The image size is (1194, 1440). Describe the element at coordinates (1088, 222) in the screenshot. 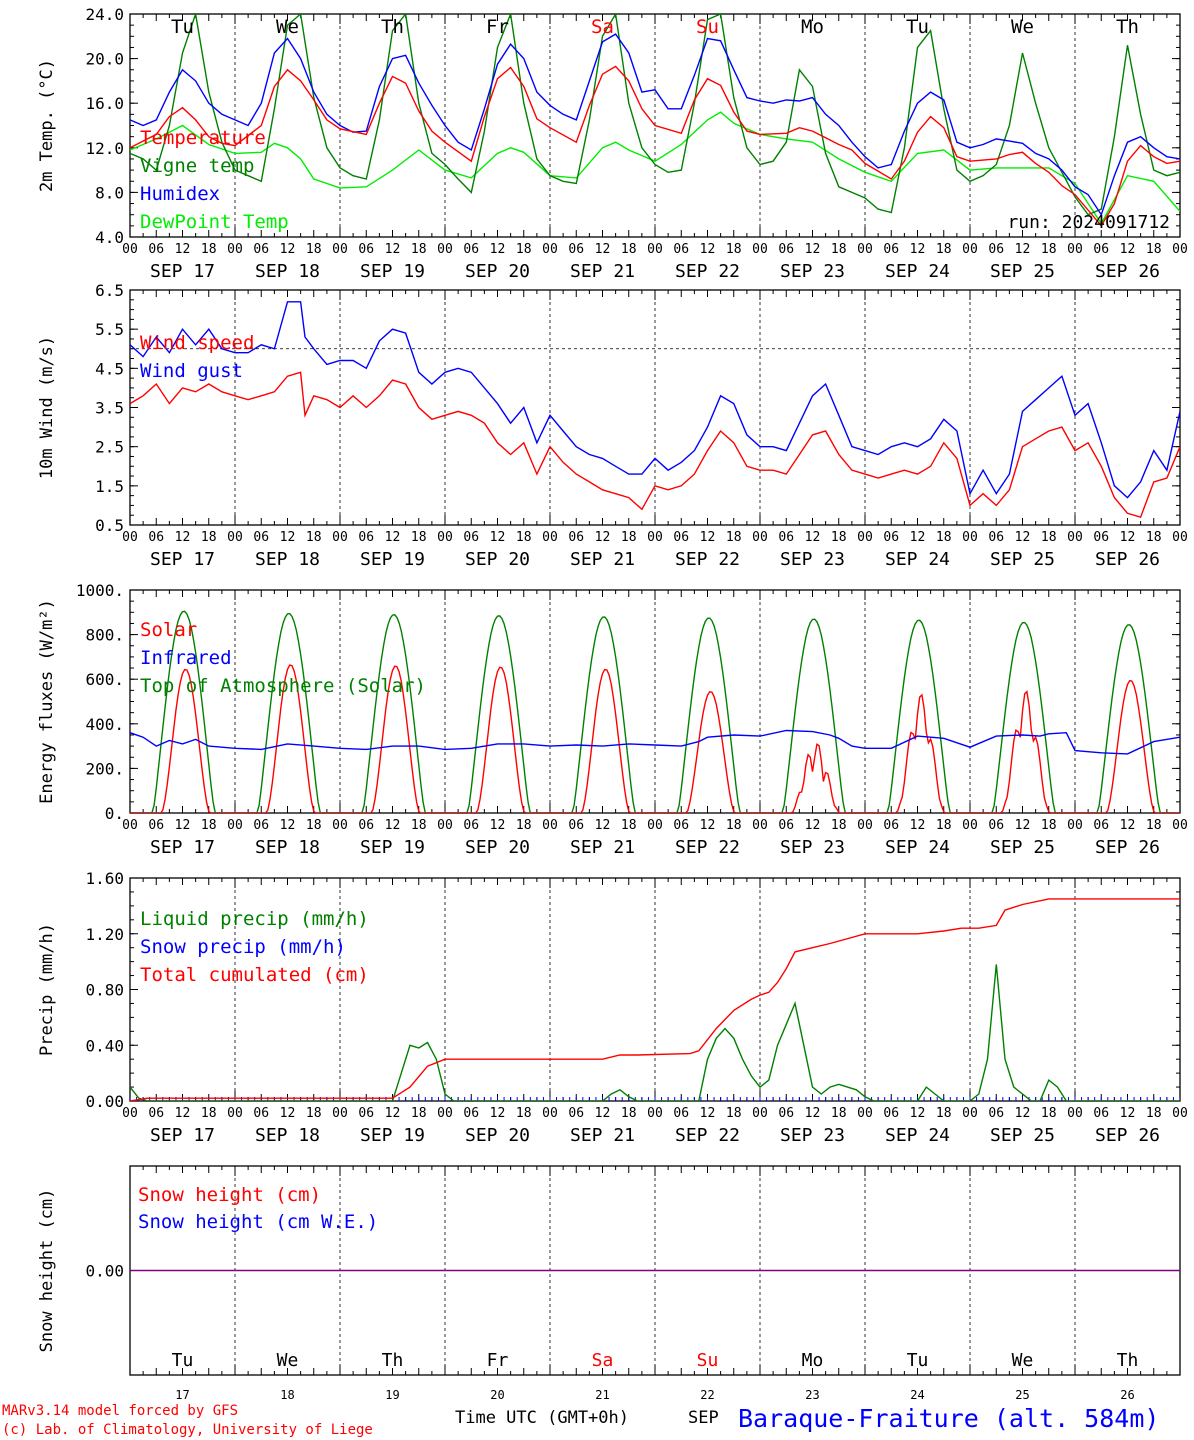

I see `run-annotation: run: 2024091712` at that location.